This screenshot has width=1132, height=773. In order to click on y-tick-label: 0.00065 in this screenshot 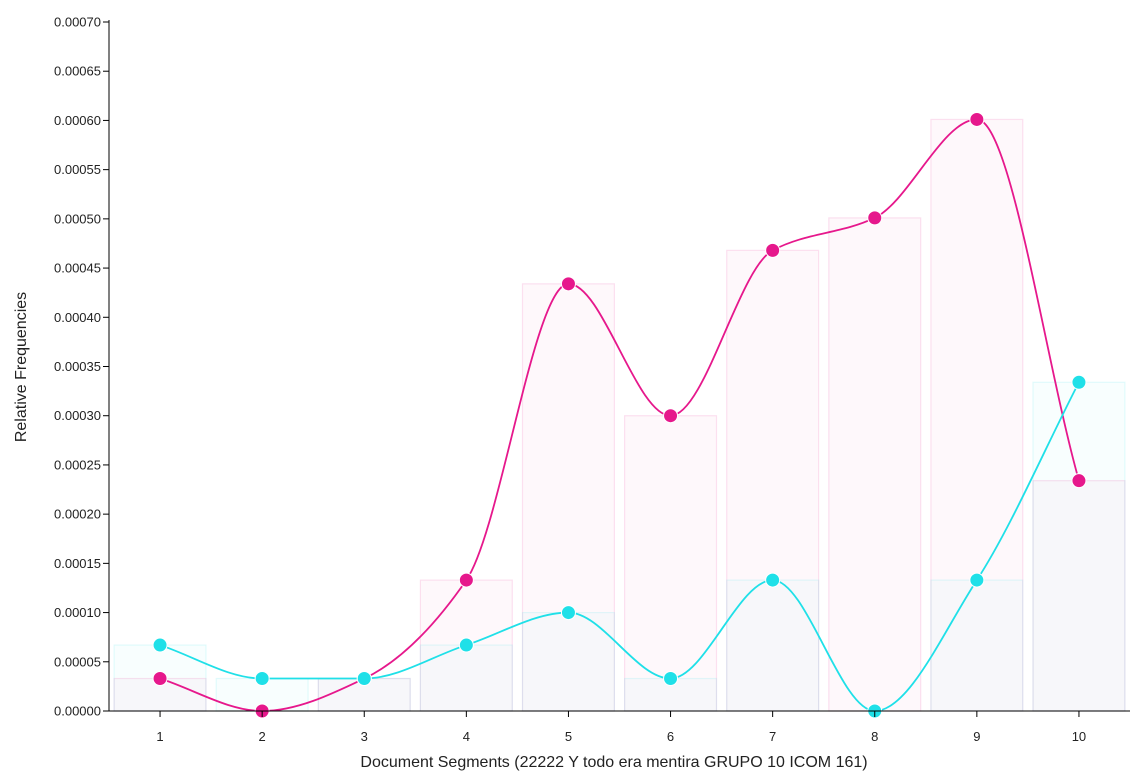, I will do `click(77, 71)`.